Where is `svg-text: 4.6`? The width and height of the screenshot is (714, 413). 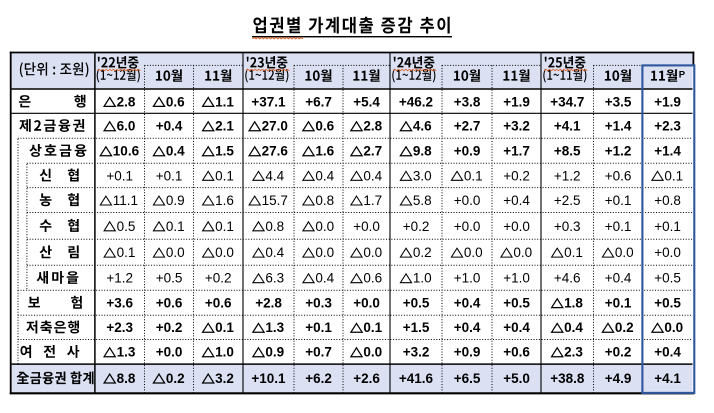
svg-text: 4.6 is located at coordinates (422, 126).